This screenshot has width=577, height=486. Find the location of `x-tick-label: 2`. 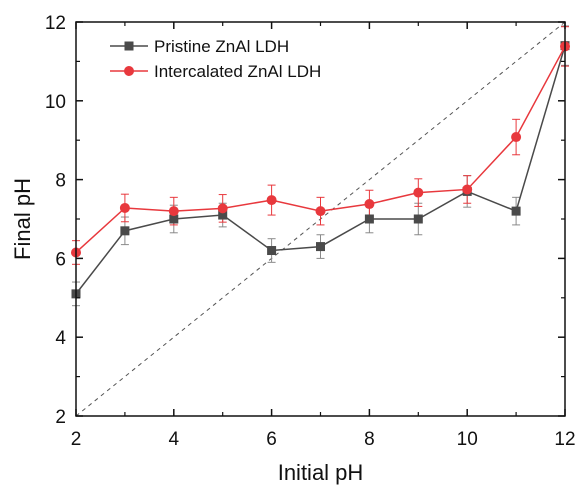

x-tick-label: 2 is located at coordinates (76, 439).